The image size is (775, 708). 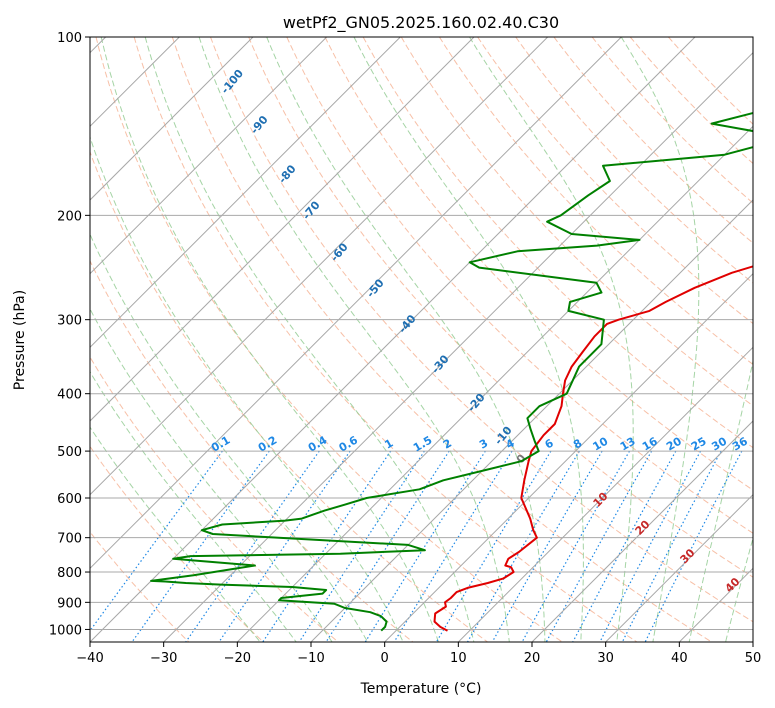 What do you see at coordinates (310, 658) in the screenshot?
I see `x-tick-label: −10` at bounding box center [310, 658].